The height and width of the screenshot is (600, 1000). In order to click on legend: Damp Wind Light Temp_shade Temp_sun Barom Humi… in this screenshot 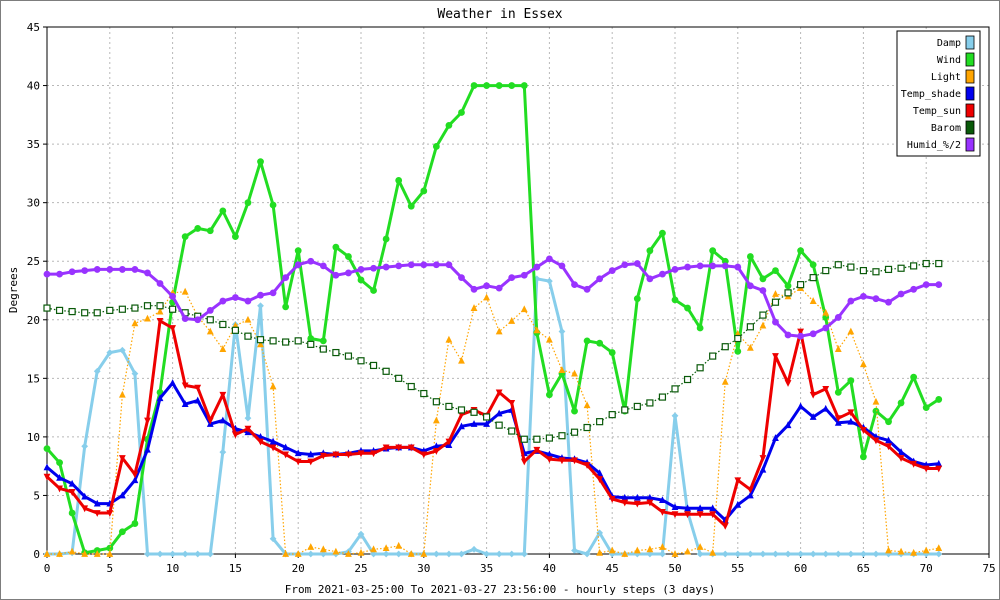, I will do `click(938, 93)`.